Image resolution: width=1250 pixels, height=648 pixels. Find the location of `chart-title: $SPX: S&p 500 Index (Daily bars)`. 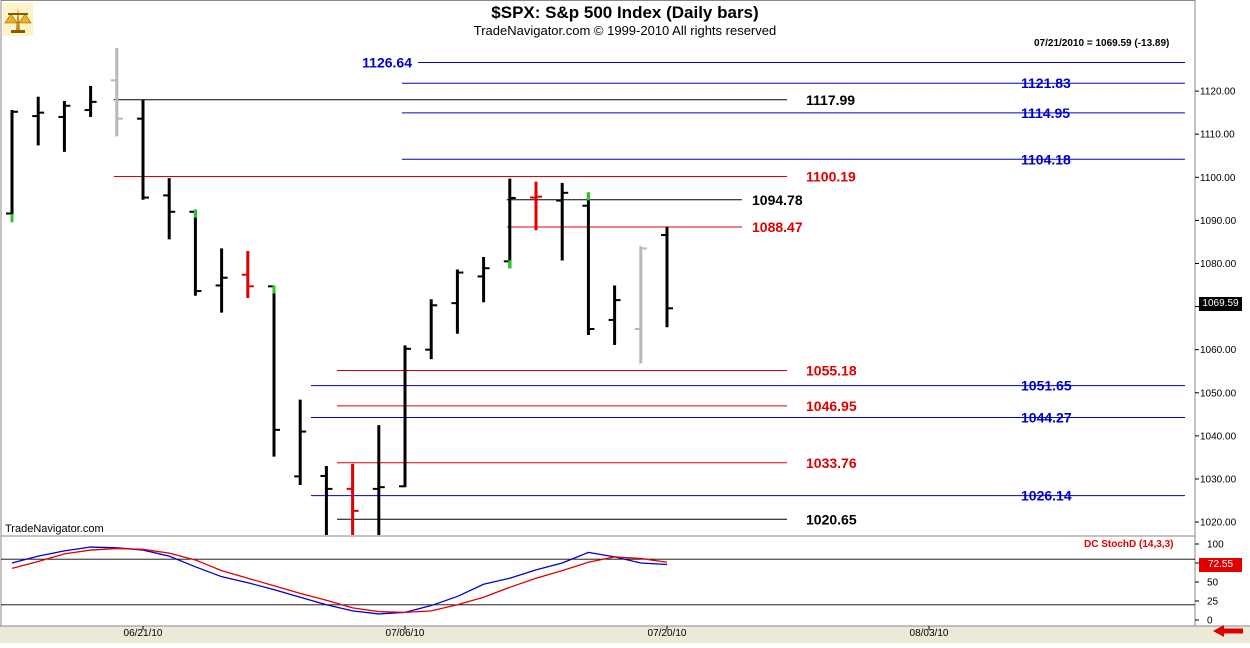

chart-title: $SPX: S&p 500 Index (Daily bars) is located at coordinates (625, 12).